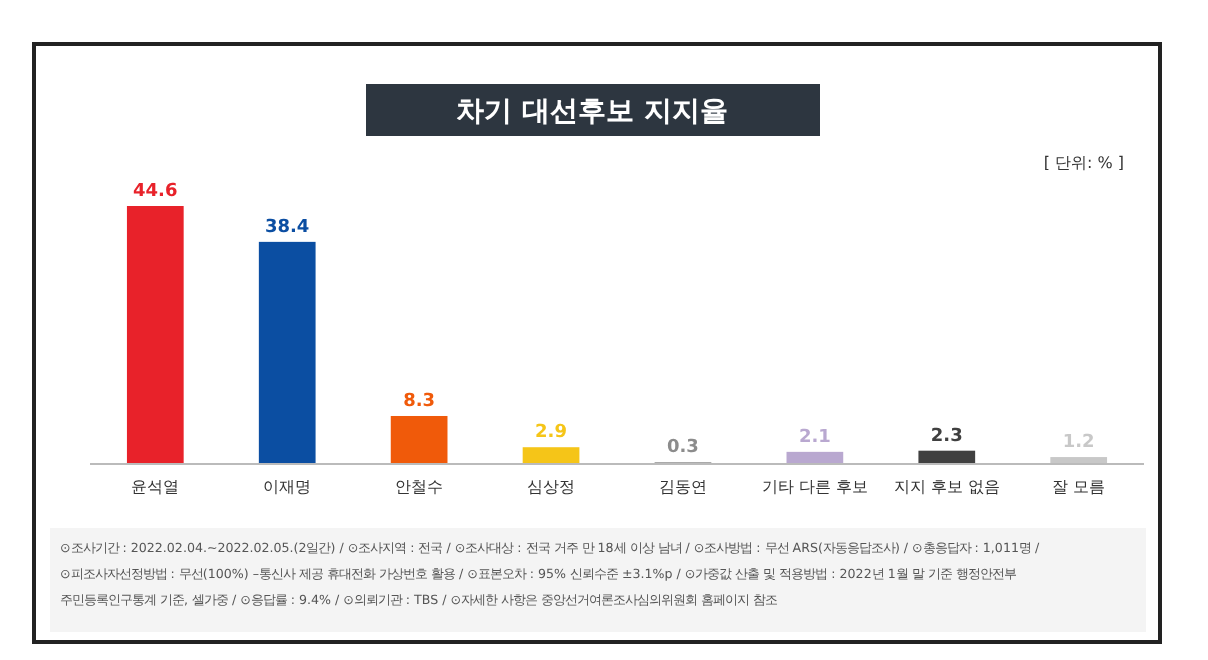 The height and width of the screenshot is (660, 1208). Describe the element at coordinates (1079, 487) in the screenshot. I see `x-tick-label: 잘 모름` at that location.